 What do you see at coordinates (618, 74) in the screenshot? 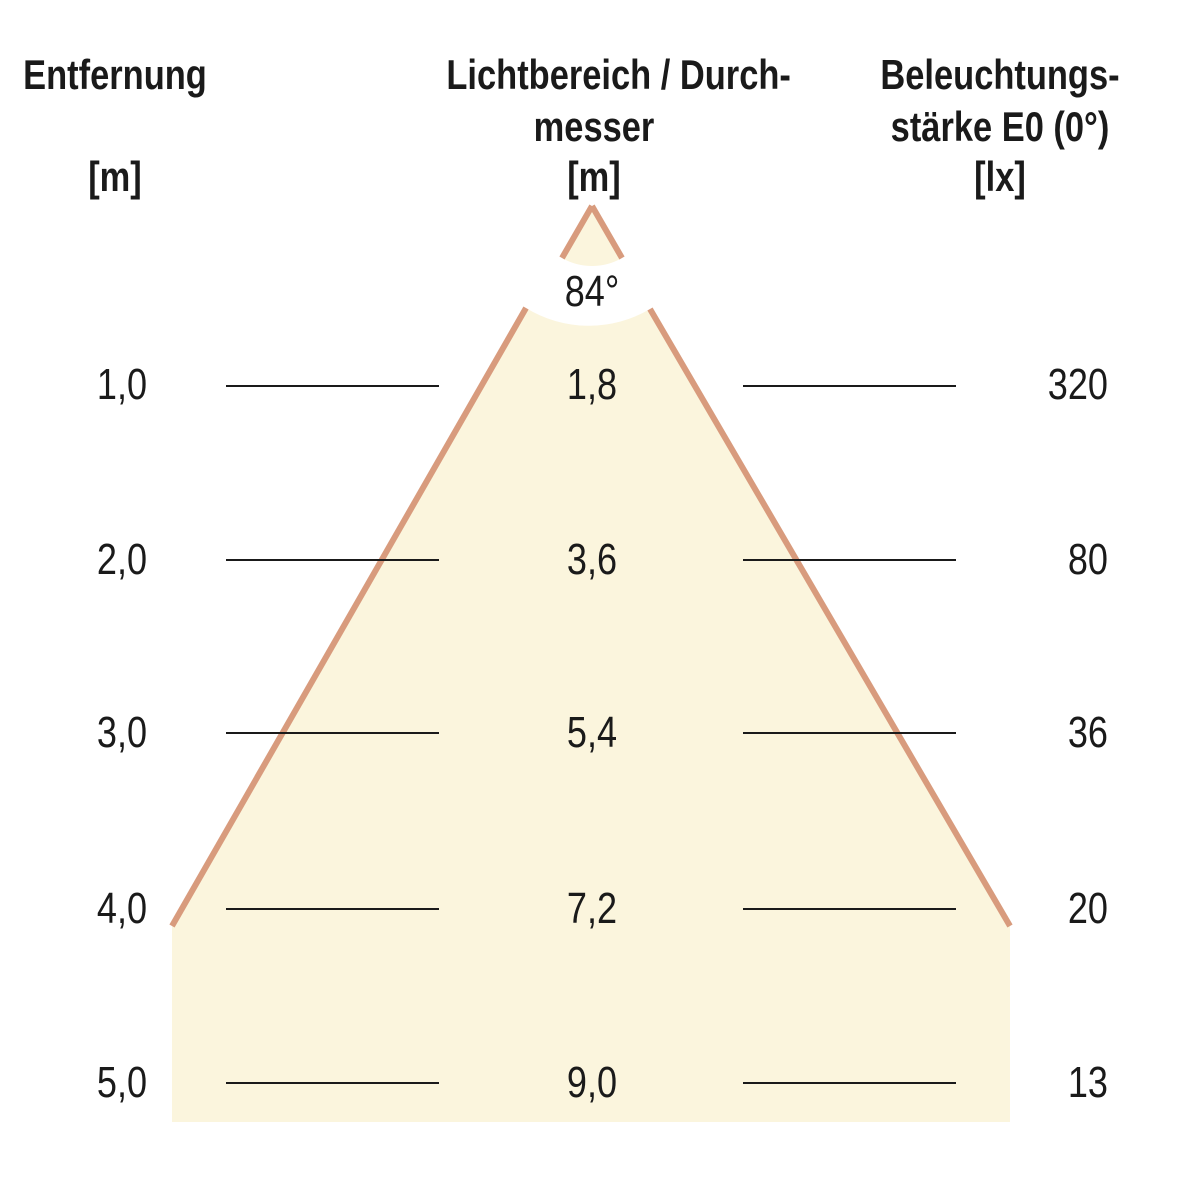
I see `column-header-diameter-line1: Lichtbereich / Durch-` at bounding box center [618, 74].